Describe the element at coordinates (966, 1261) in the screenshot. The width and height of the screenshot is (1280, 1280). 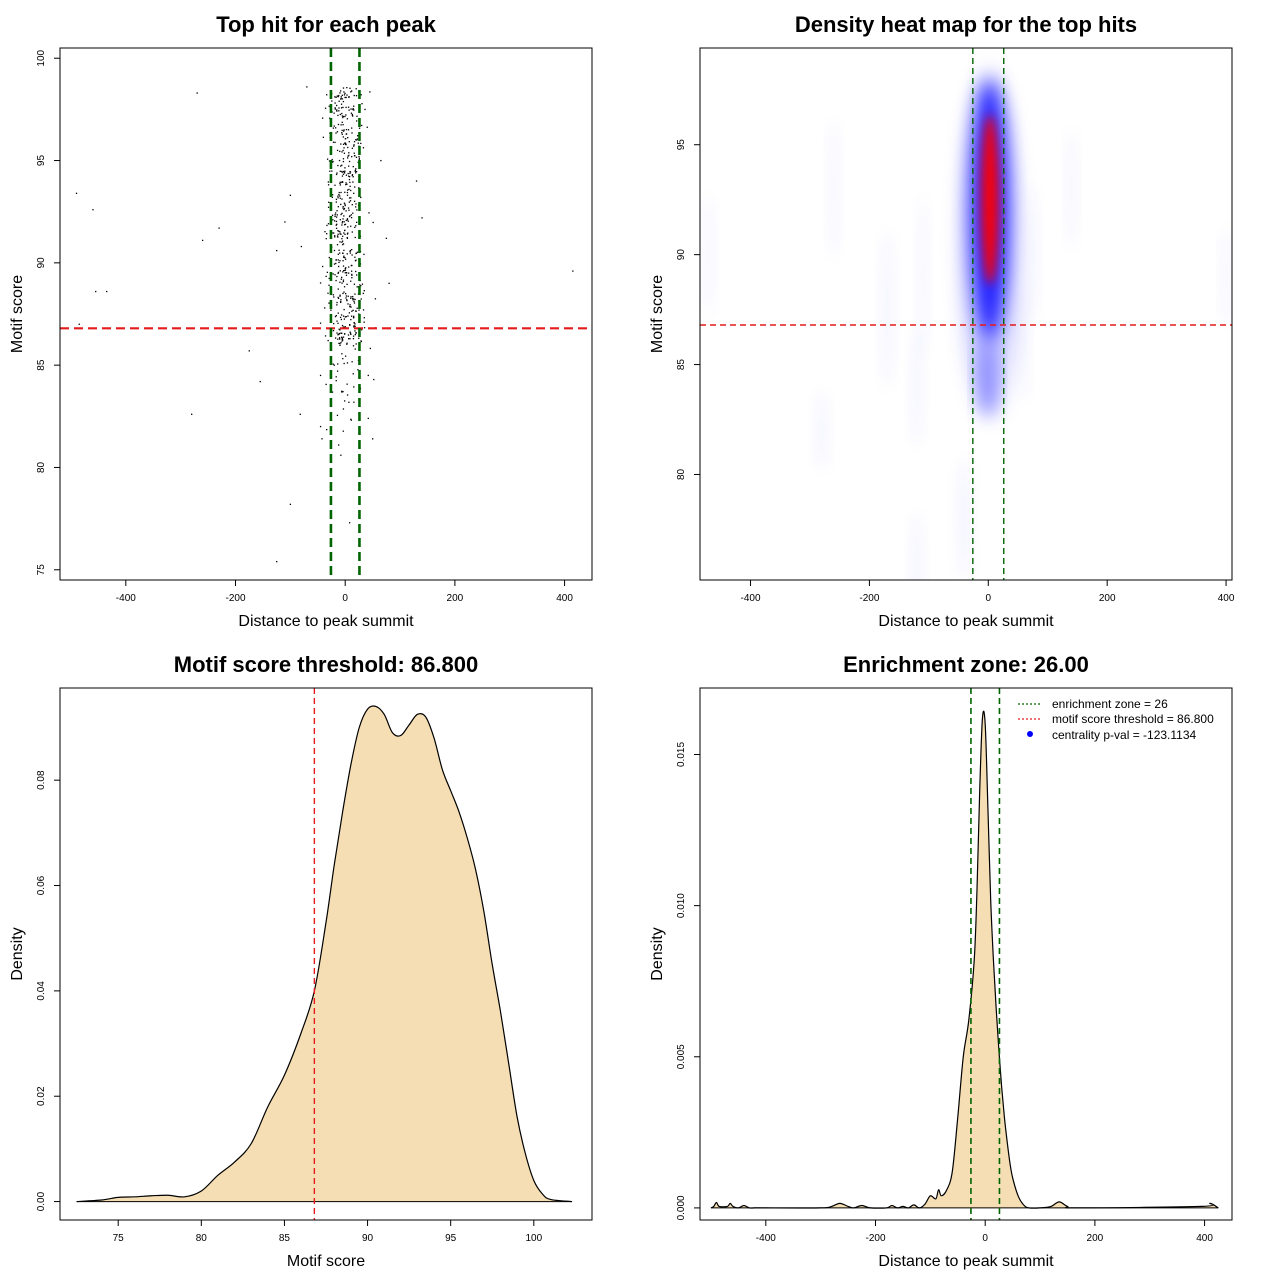
I see `distance-density-xlabel: Distance to peak summit` at that location.